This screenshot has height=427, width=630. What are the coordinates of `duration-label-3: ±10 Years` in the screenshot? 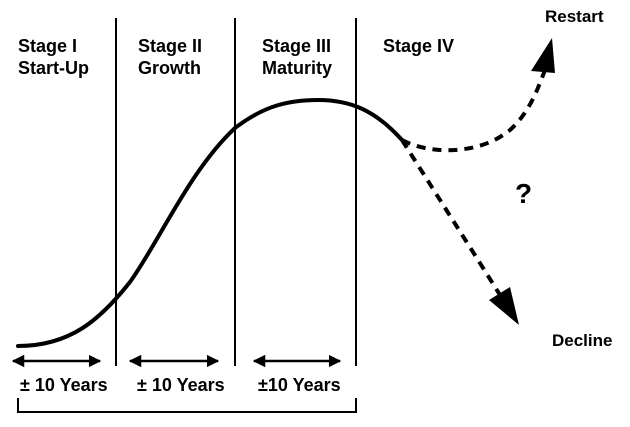 It's located at (299, 385).